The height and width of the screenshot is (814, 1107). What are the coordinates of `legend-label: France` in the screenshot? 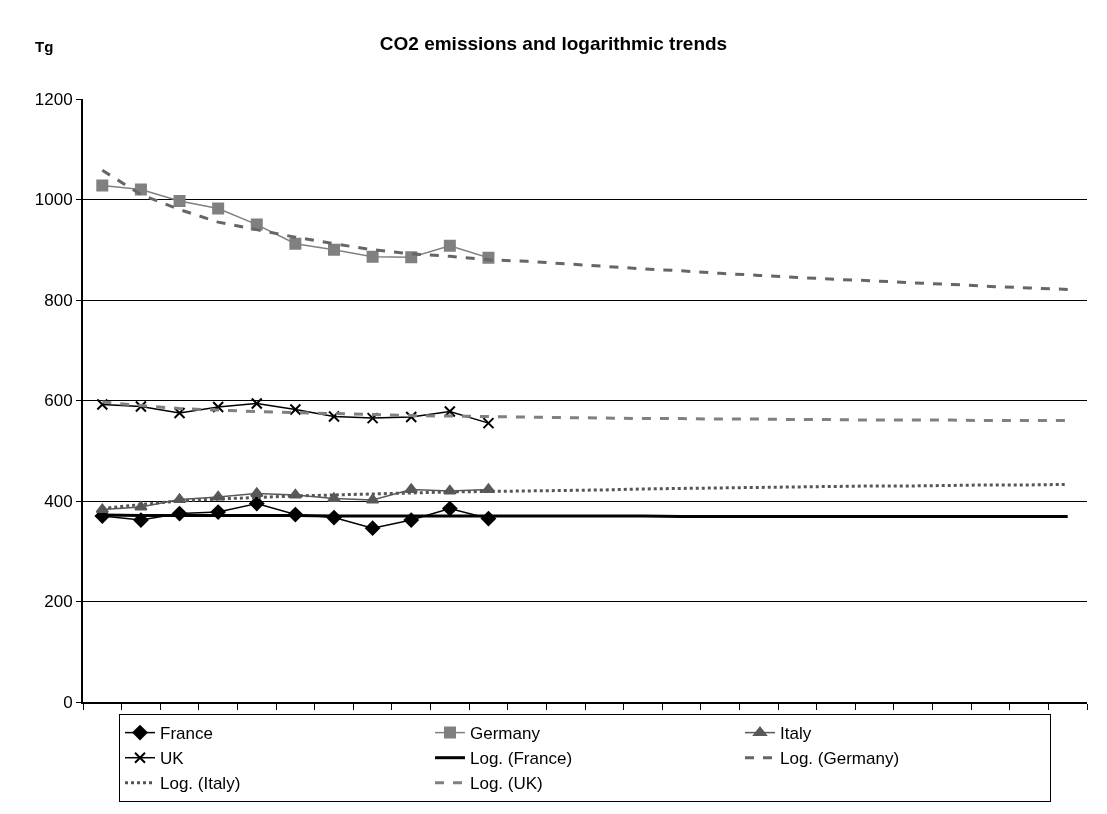 It's located at (186, 734).